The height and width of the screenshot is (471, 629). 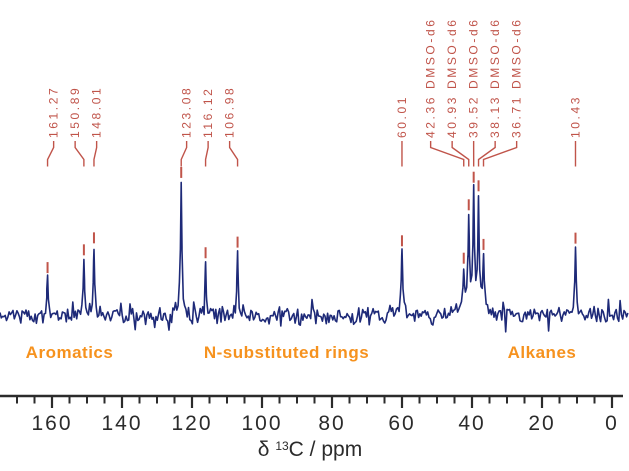 I want to click on peak-label: 36.71 DMSO-d6, so click(x=517, y=77).